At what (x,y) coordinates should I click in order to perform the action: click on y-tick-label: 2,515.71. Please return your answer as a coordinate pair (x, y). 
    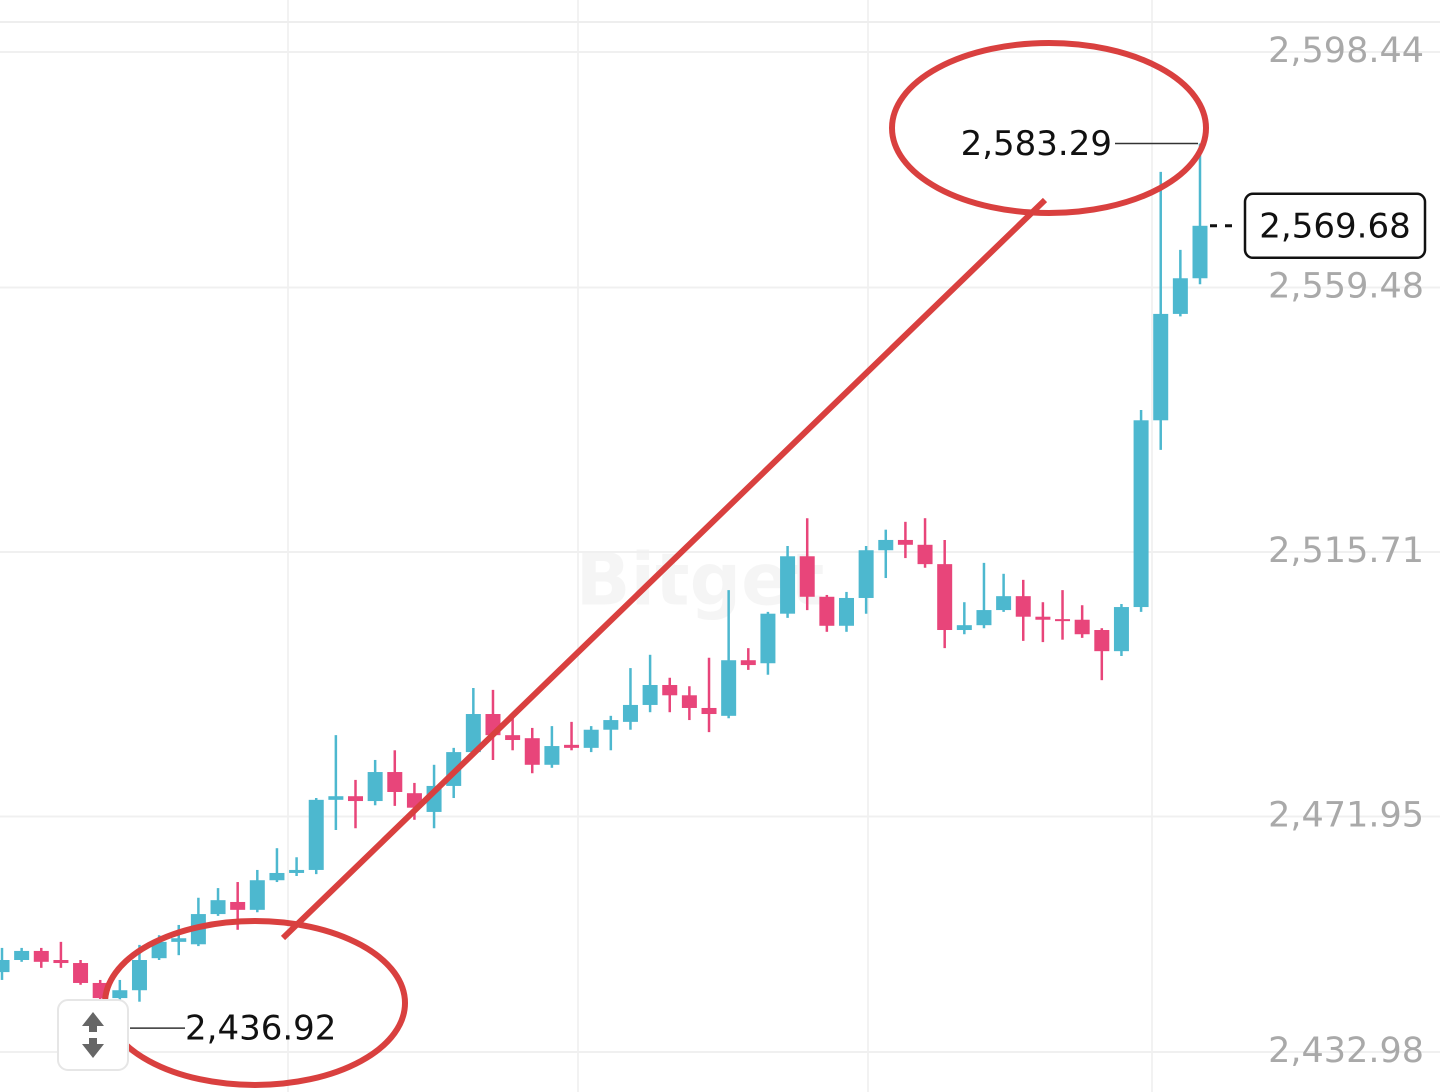
    Looking at the image, I should click on (1346, 551).